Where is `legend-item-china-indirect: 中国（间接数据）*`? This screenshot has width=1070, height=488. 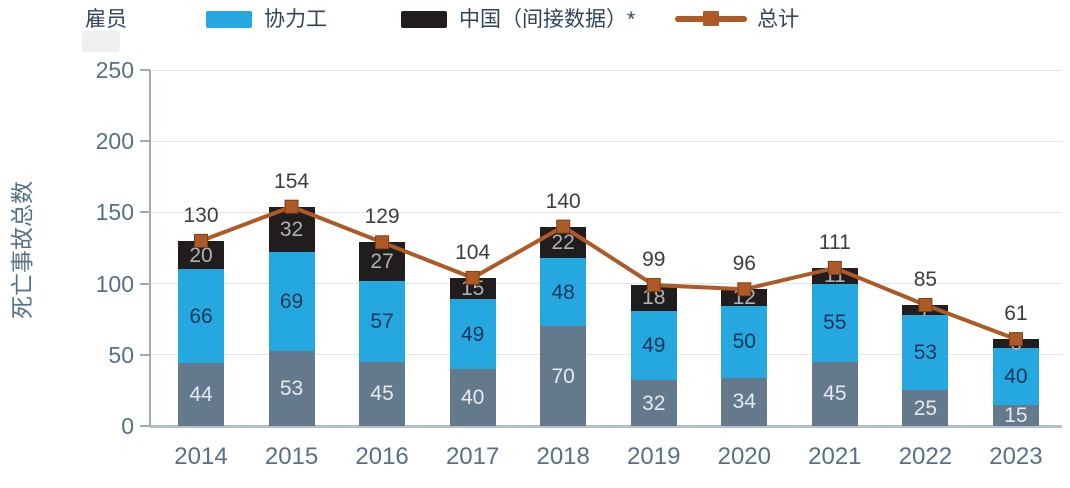
legend-item-china-indirect: 中国（间接数据）* is located at coordinates (518, 19).